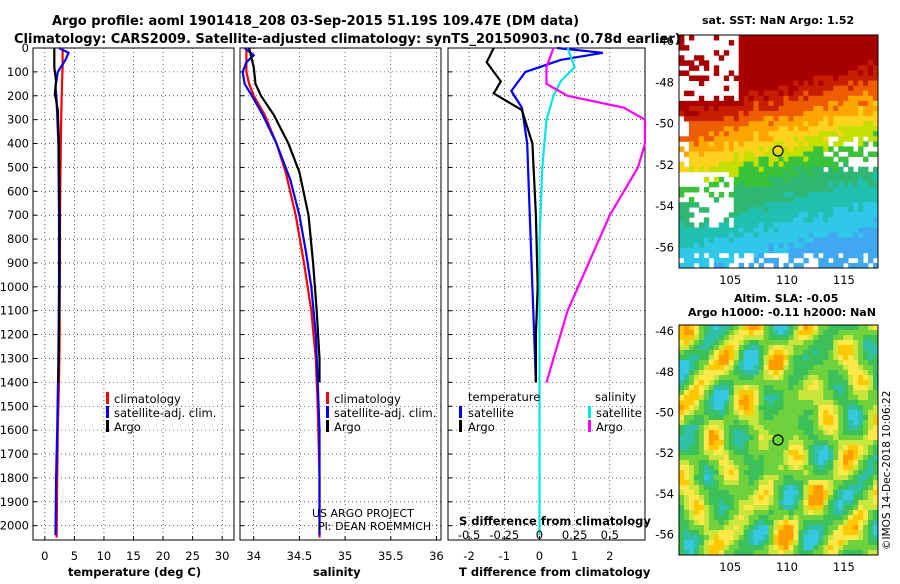 The height and width of the screenshot is (584, 900). Describe the element at coordinates (539, 535) in the screenshot. I see `x2-tick-label: 0` at that location.